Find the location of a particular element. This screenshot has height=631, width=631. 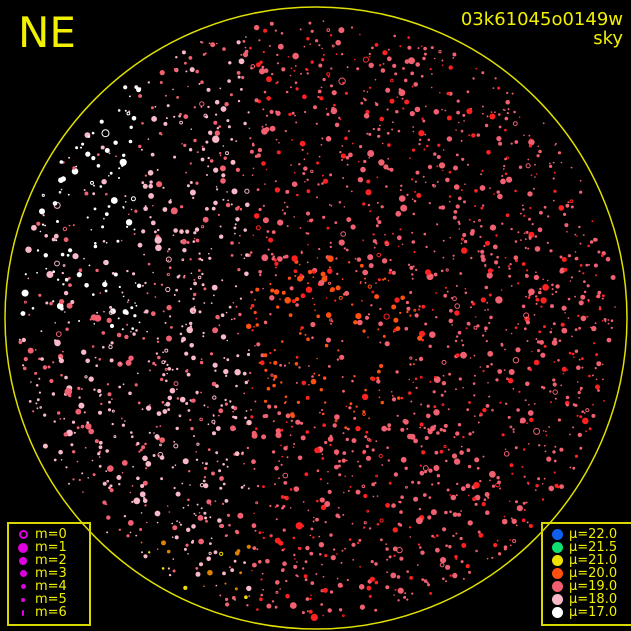

brightness-label: μ=22.0 is located at coordinates (593, 534).